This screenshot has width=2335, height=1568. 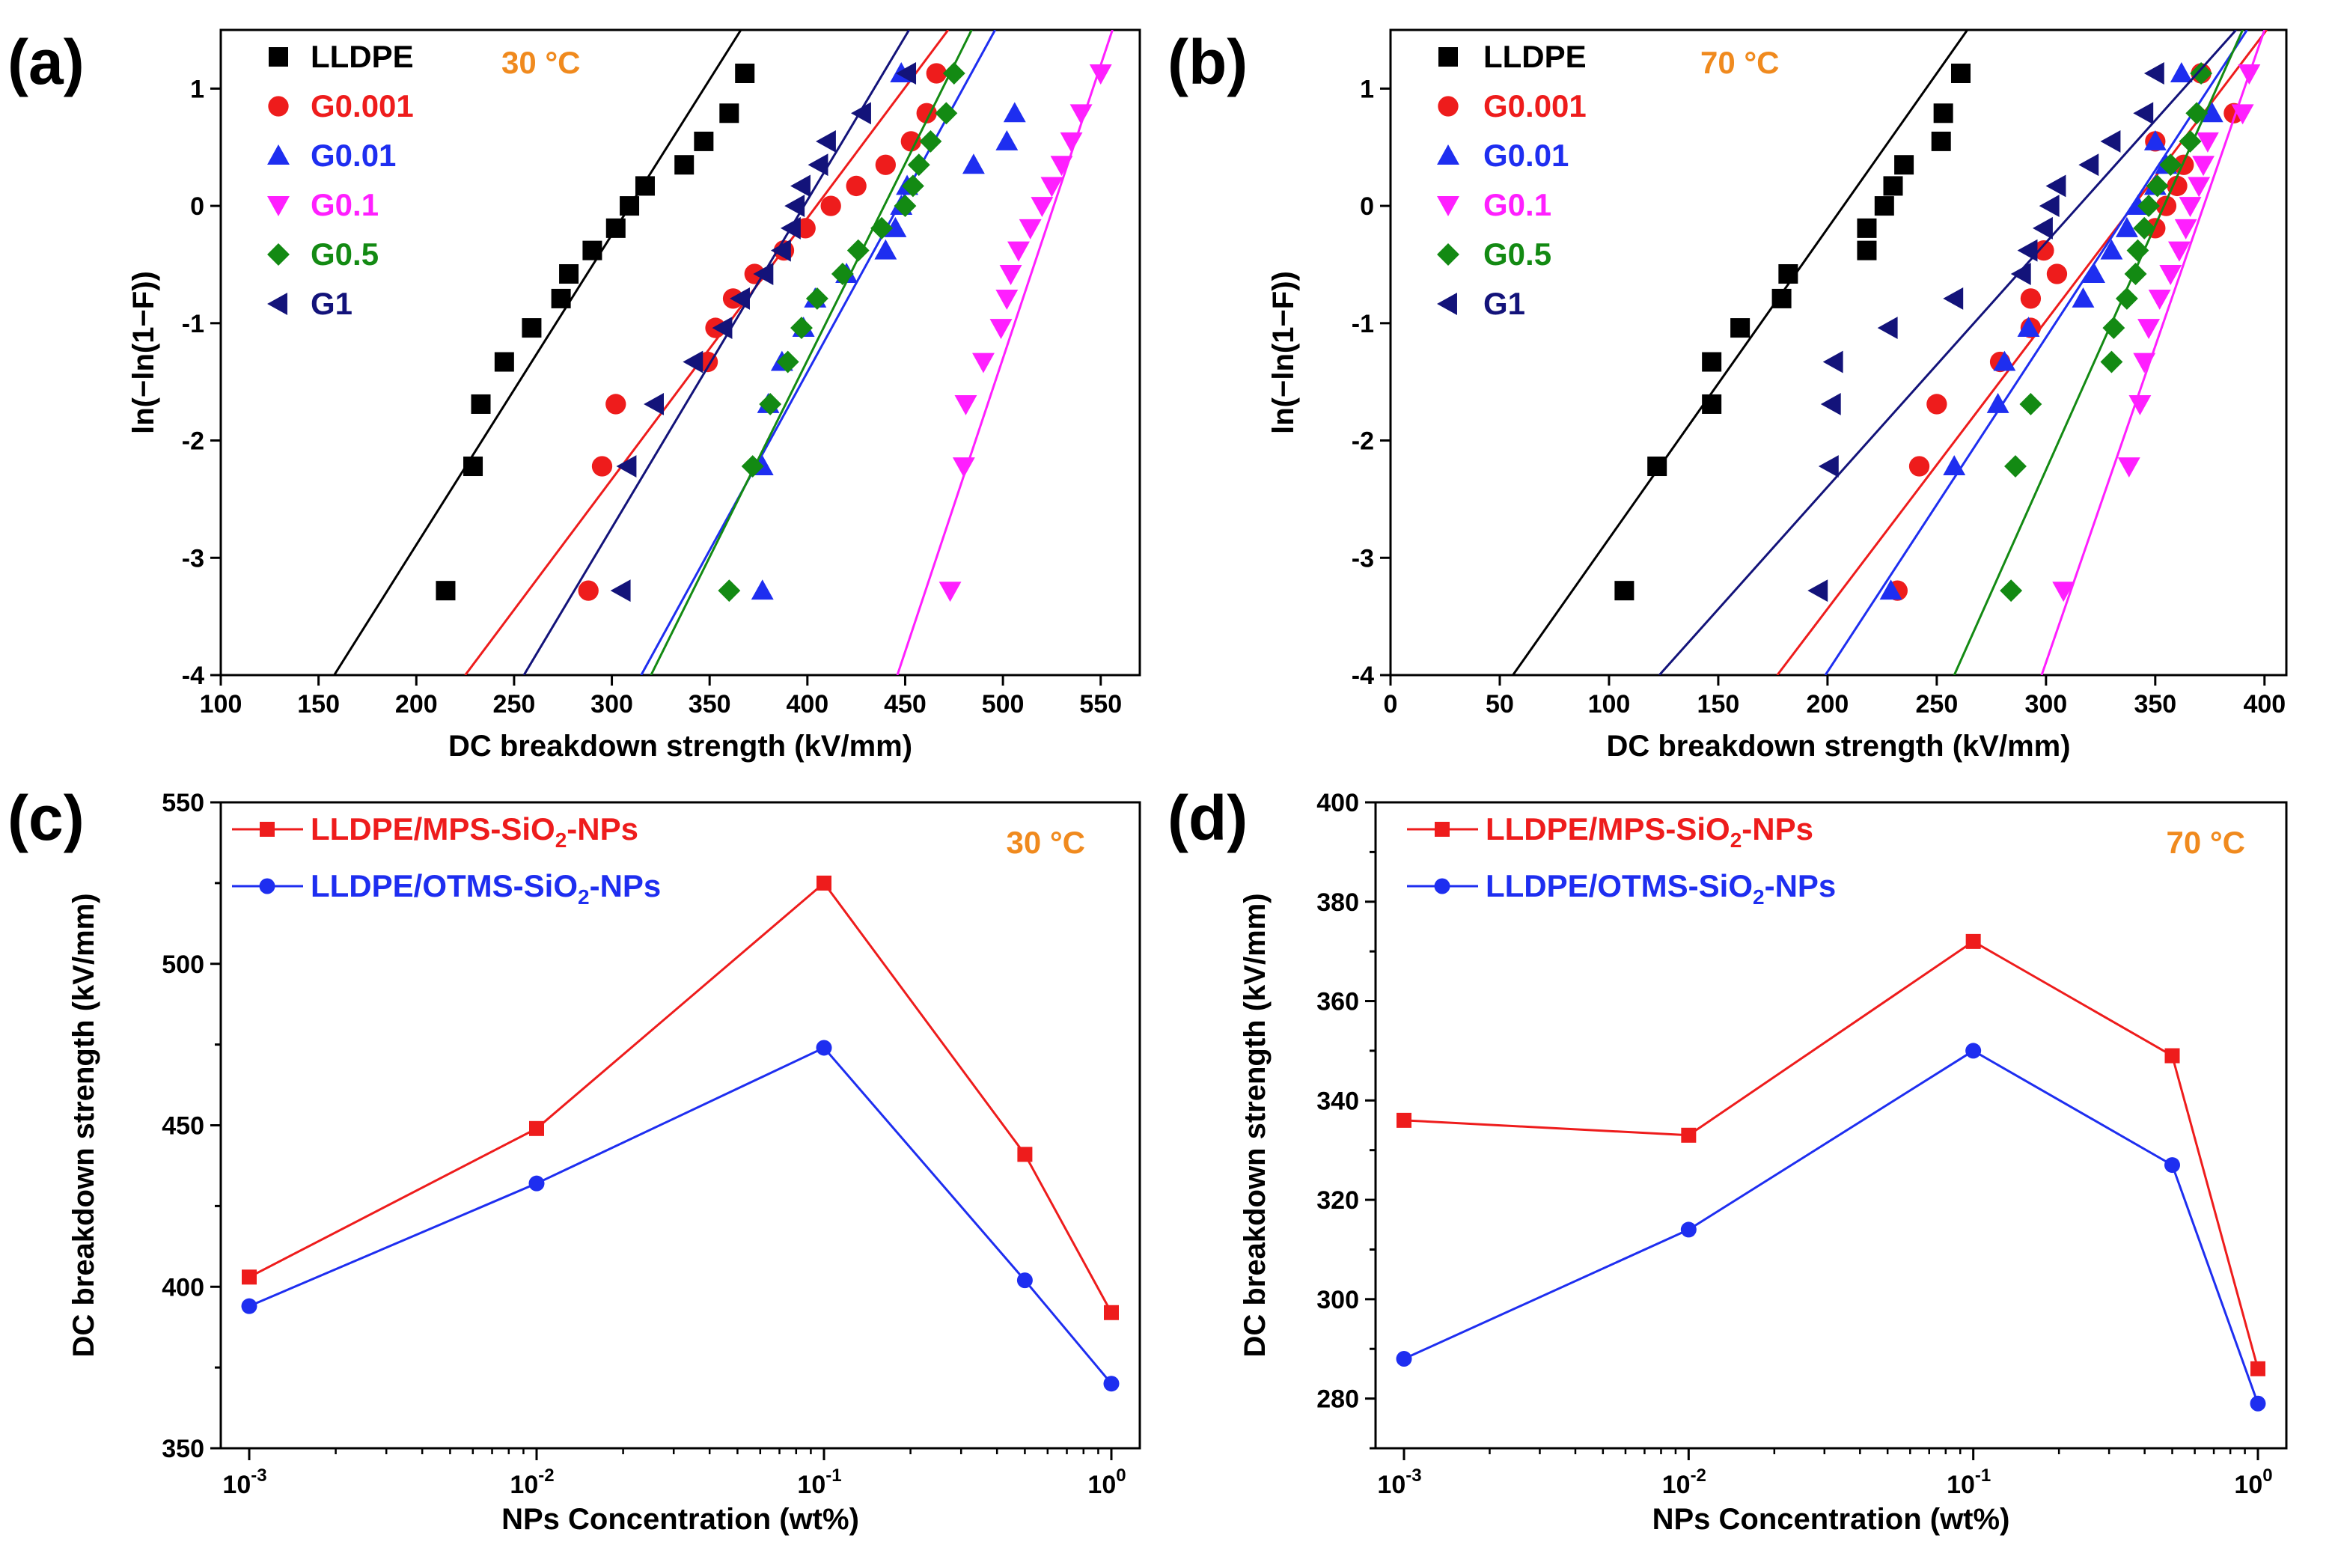 What do you see at coordinates (1961, 1485) in the screenshot?
I see `tick-base: 10` at bounding box center [1961, 1485].